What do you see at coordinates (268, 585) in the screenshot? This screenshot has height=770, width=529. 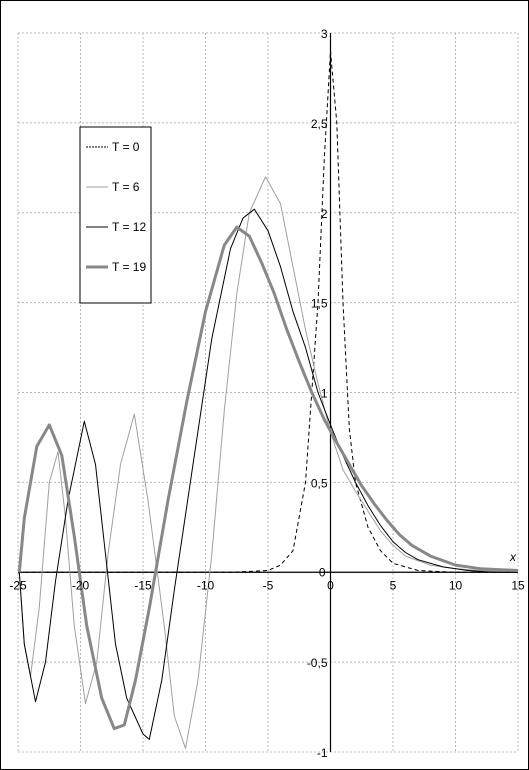 I see `x-tick-label: -5` at bounding box center [268, 585].